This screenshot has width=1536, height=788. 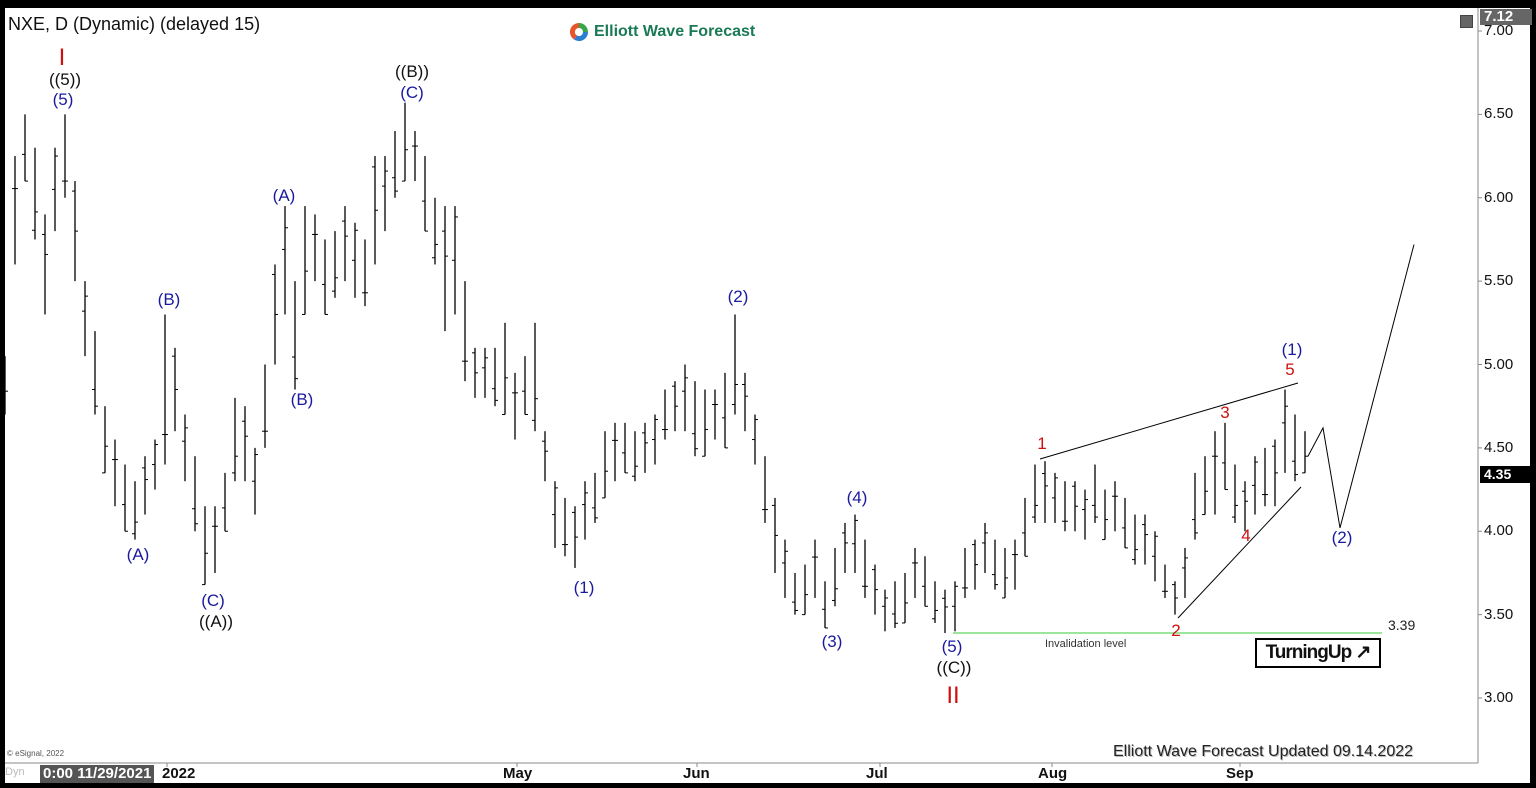 I want to click on invalidation-label: Invalidation level, so click(x=1086, y=644).